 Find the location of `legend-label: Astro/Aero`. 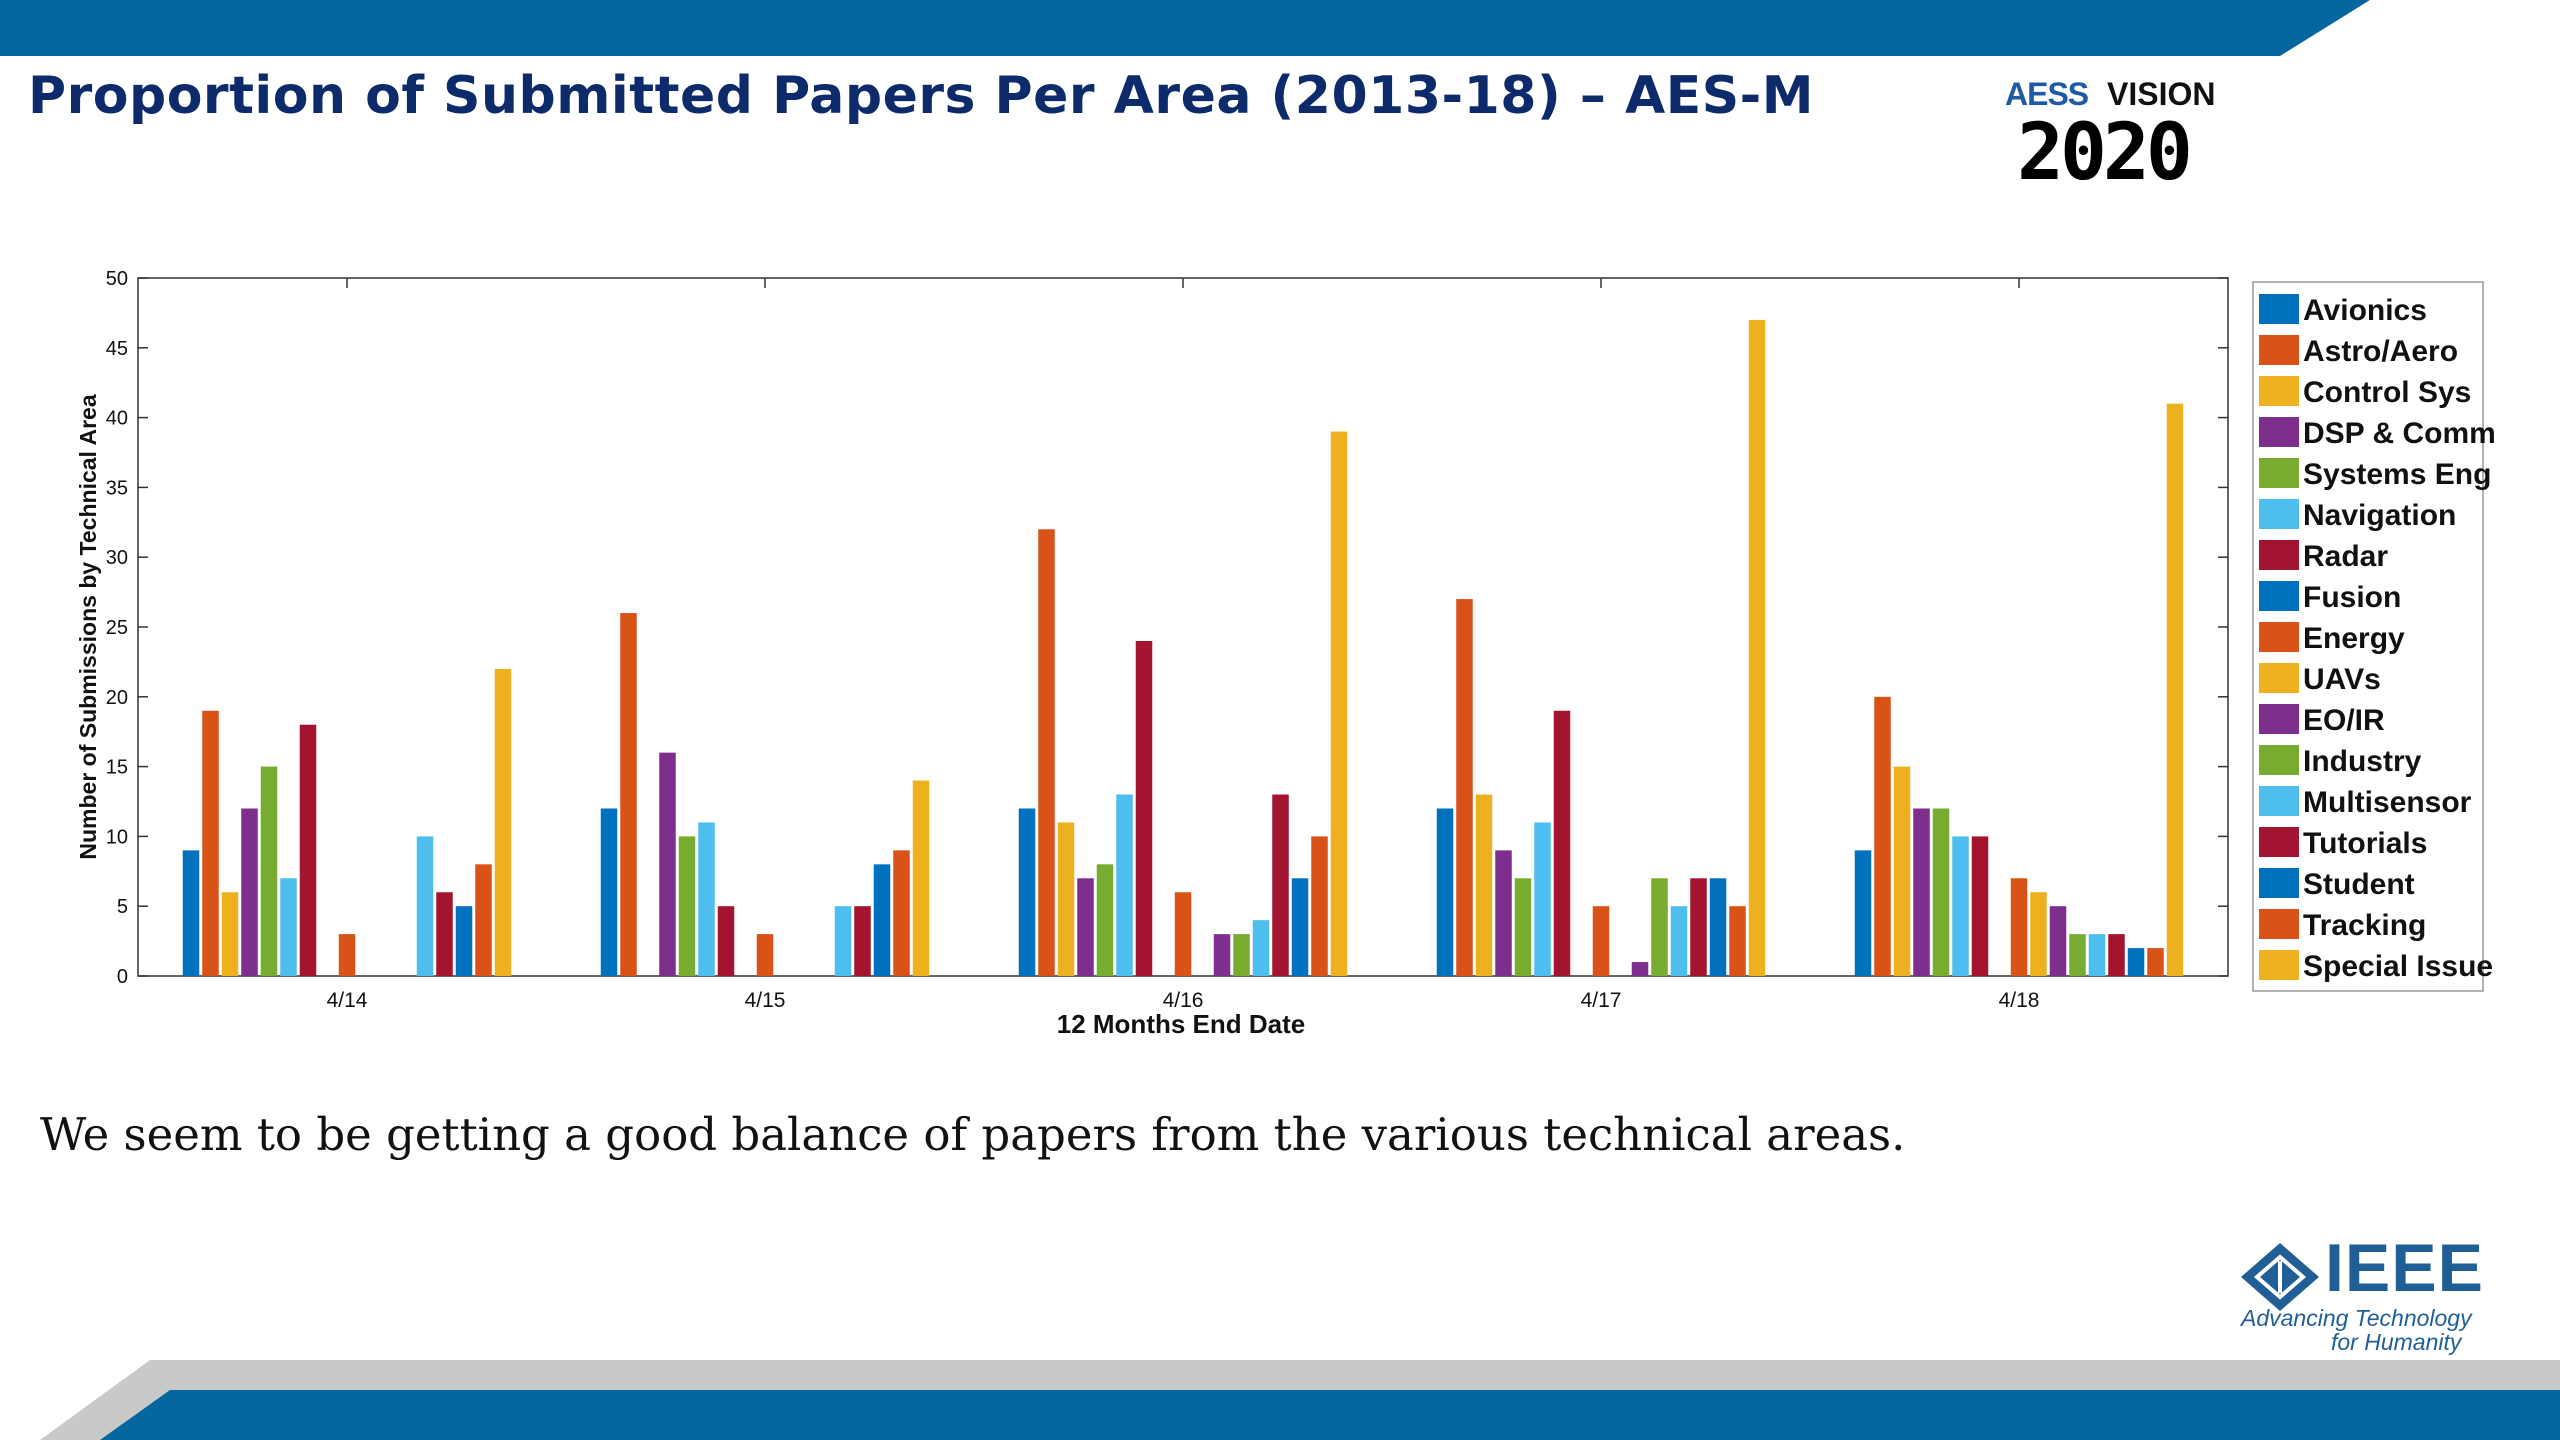

legend-label: Astro/Aero is located at coordinates (2380, 351).